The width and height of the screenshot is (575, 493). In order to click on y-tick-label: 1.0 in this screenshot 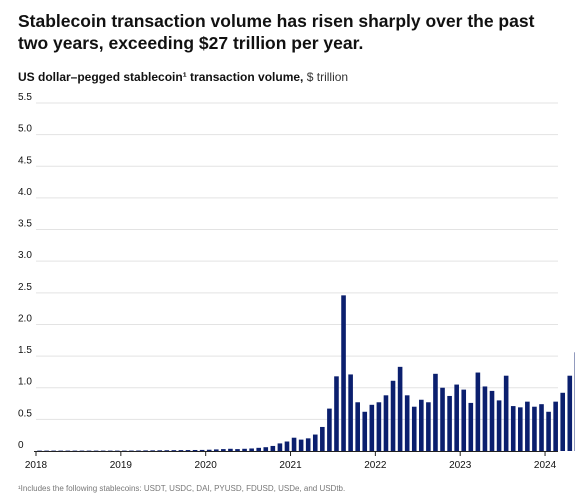, I will do `click(25, 382)`.